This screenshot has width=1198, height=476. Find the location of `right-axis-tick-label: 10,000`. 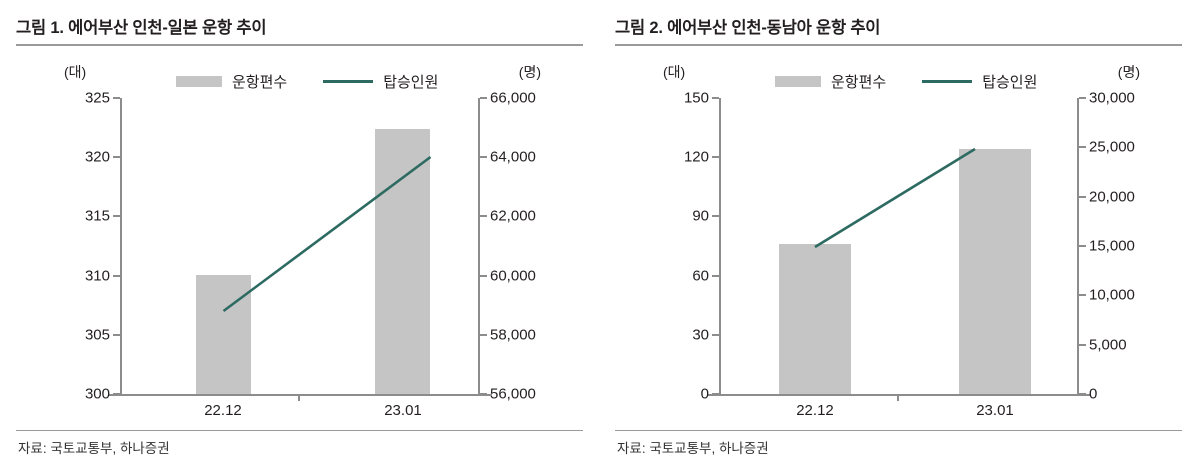

right-axis-tick-label: 10,000 is located at coordinates (1112, 295).